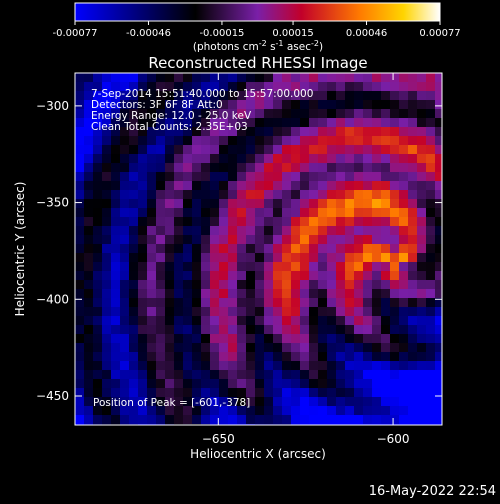 The image size is (500, 504). I want to click on footer-date: 16-May-2022 22:54, so click(432, 491).